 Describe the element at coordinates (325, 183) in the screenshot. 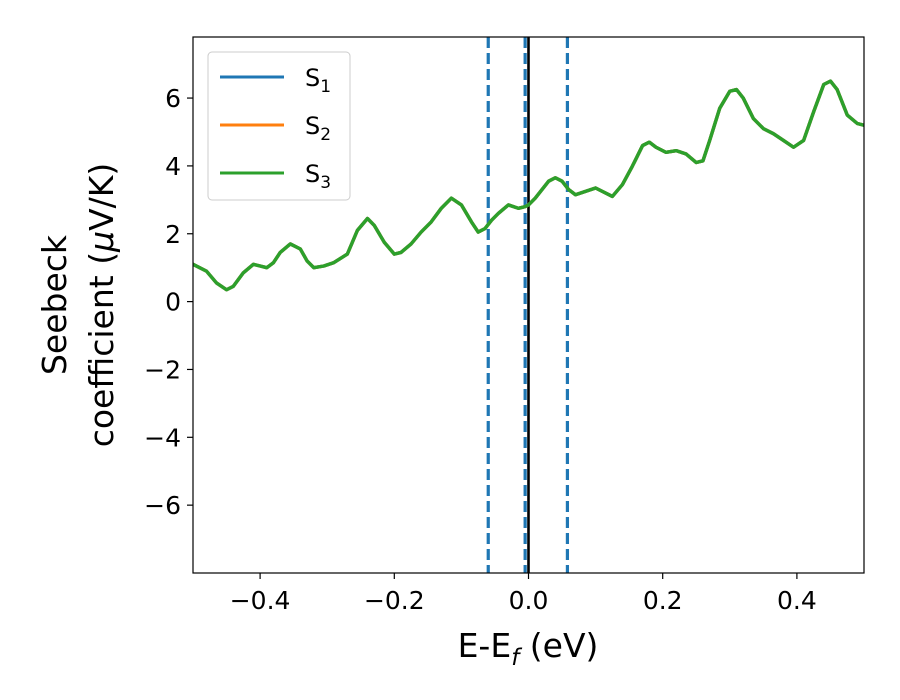

I see `legend-label-s3-sub: 3` at that location.